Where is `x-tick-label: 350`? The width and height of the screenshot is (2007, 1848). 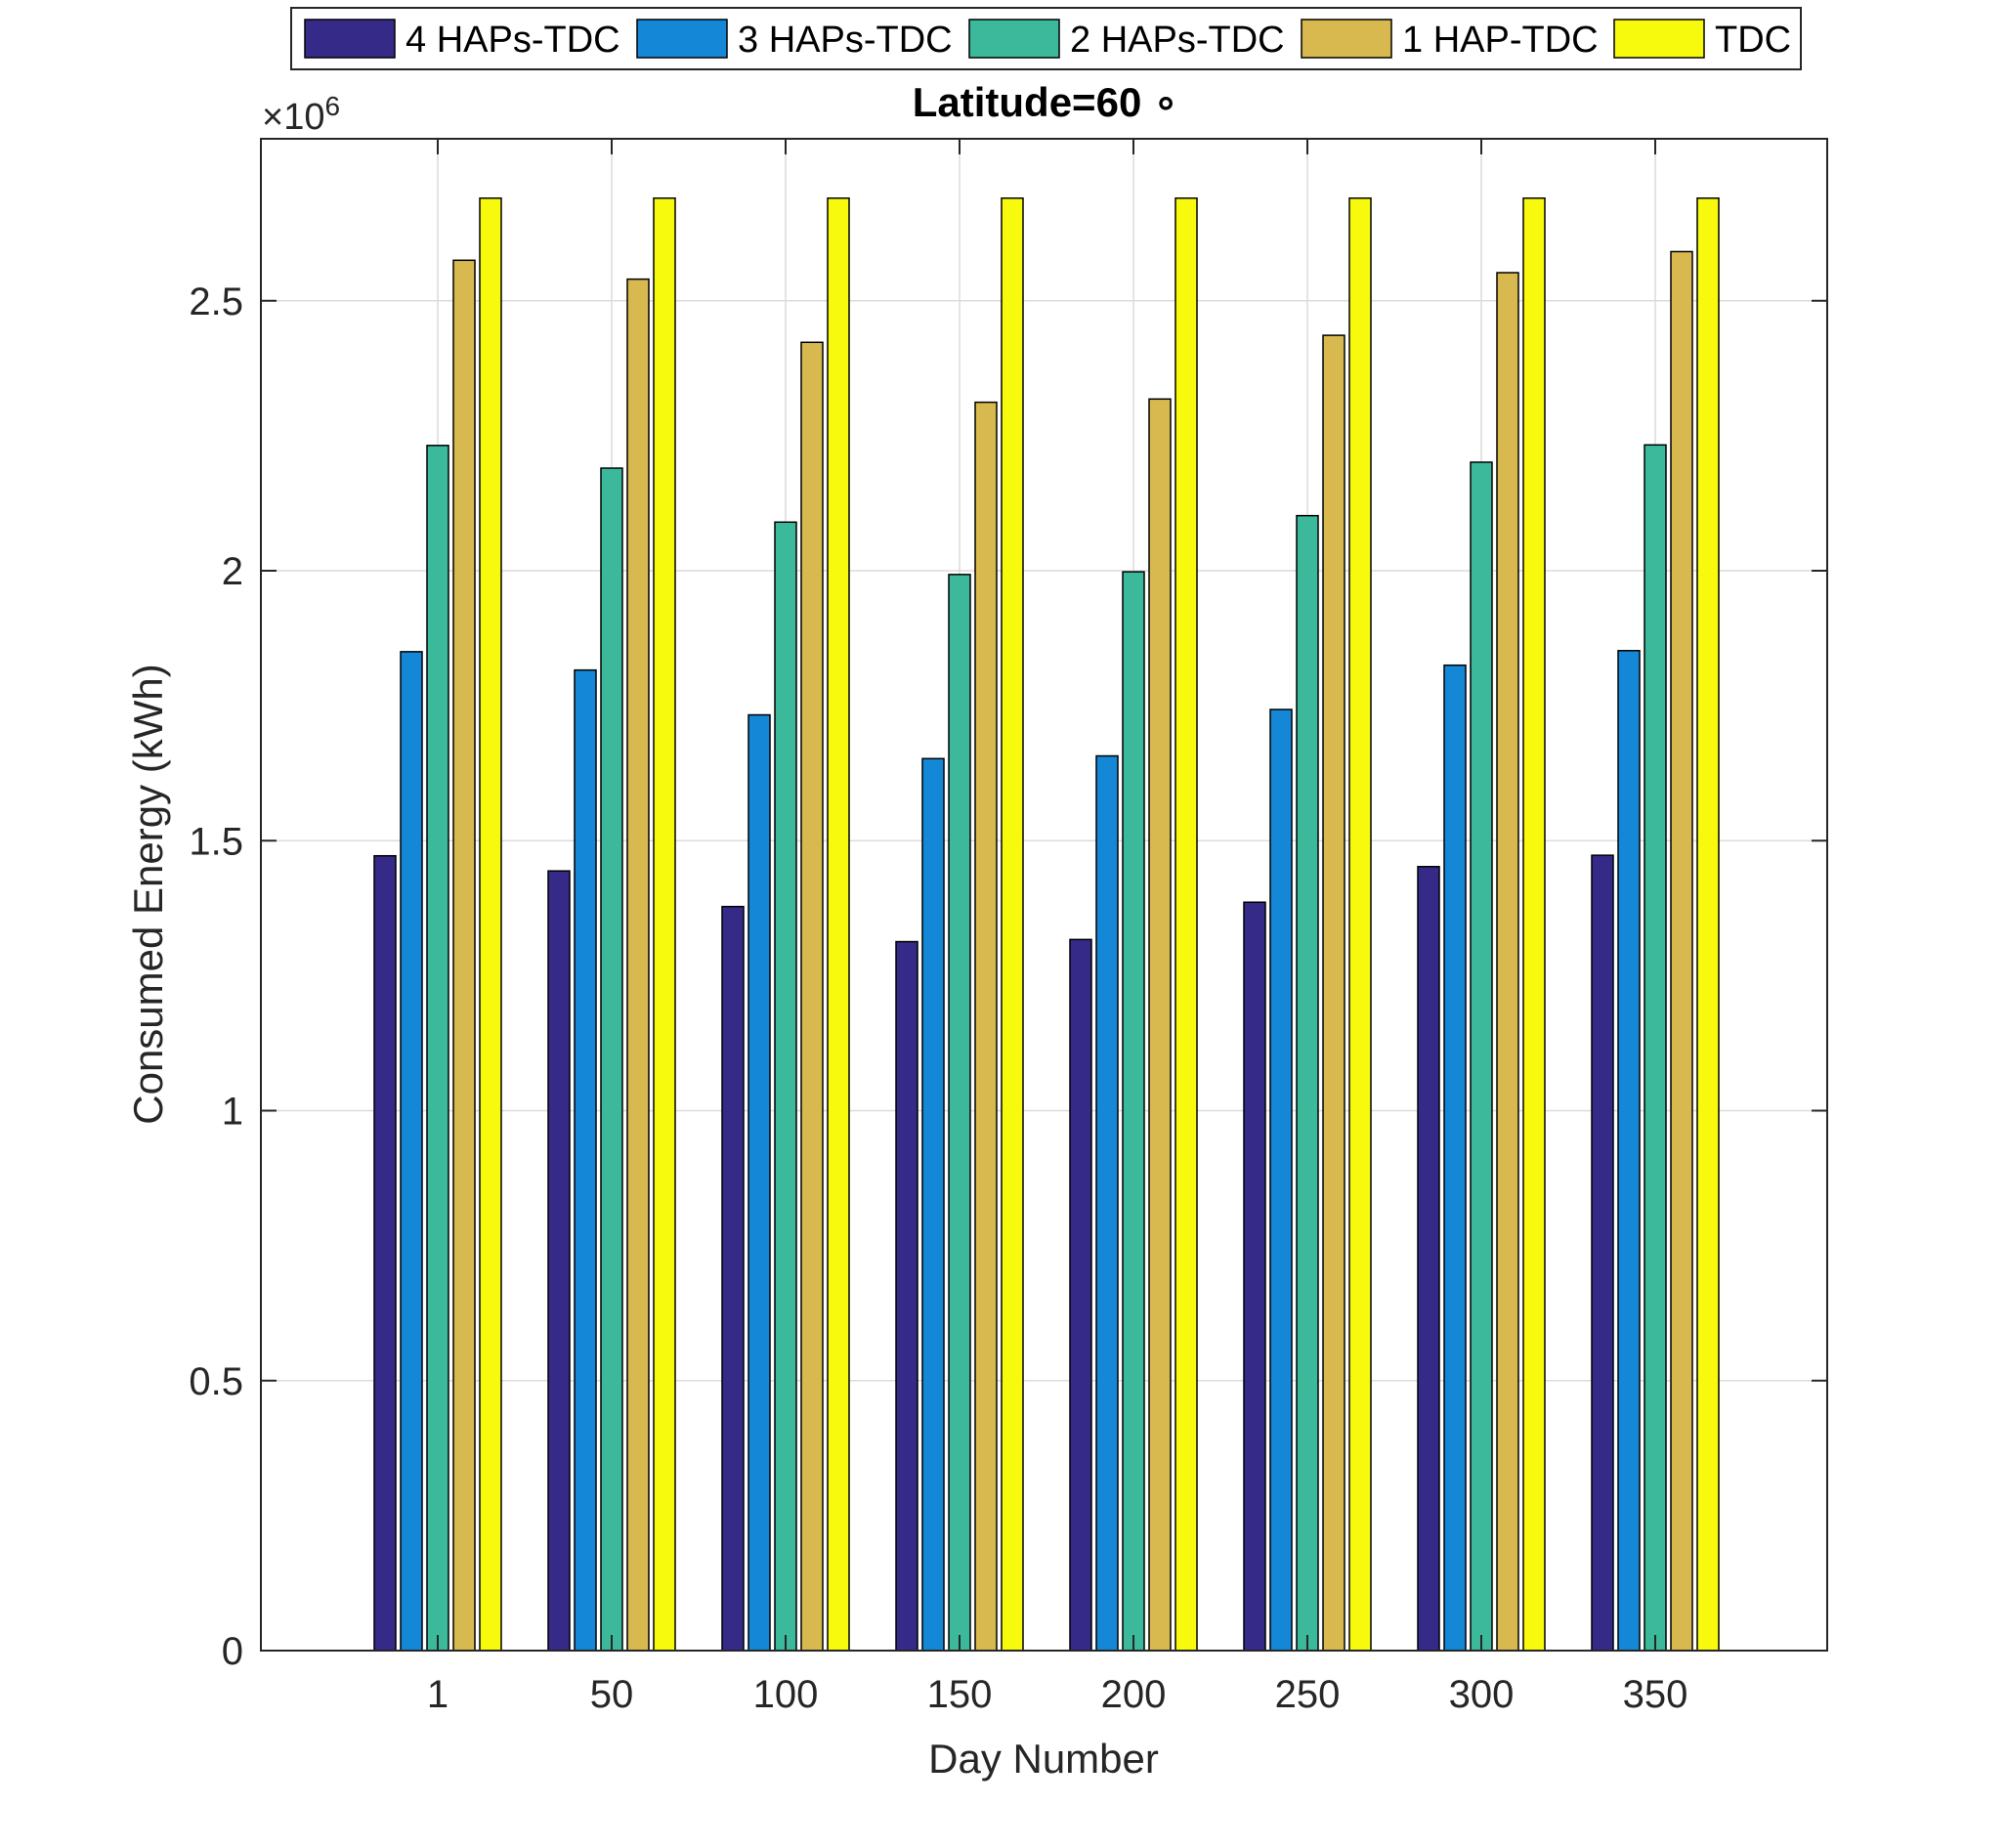 x-tick-label: 350 is located at coordinates (1655, 1694).